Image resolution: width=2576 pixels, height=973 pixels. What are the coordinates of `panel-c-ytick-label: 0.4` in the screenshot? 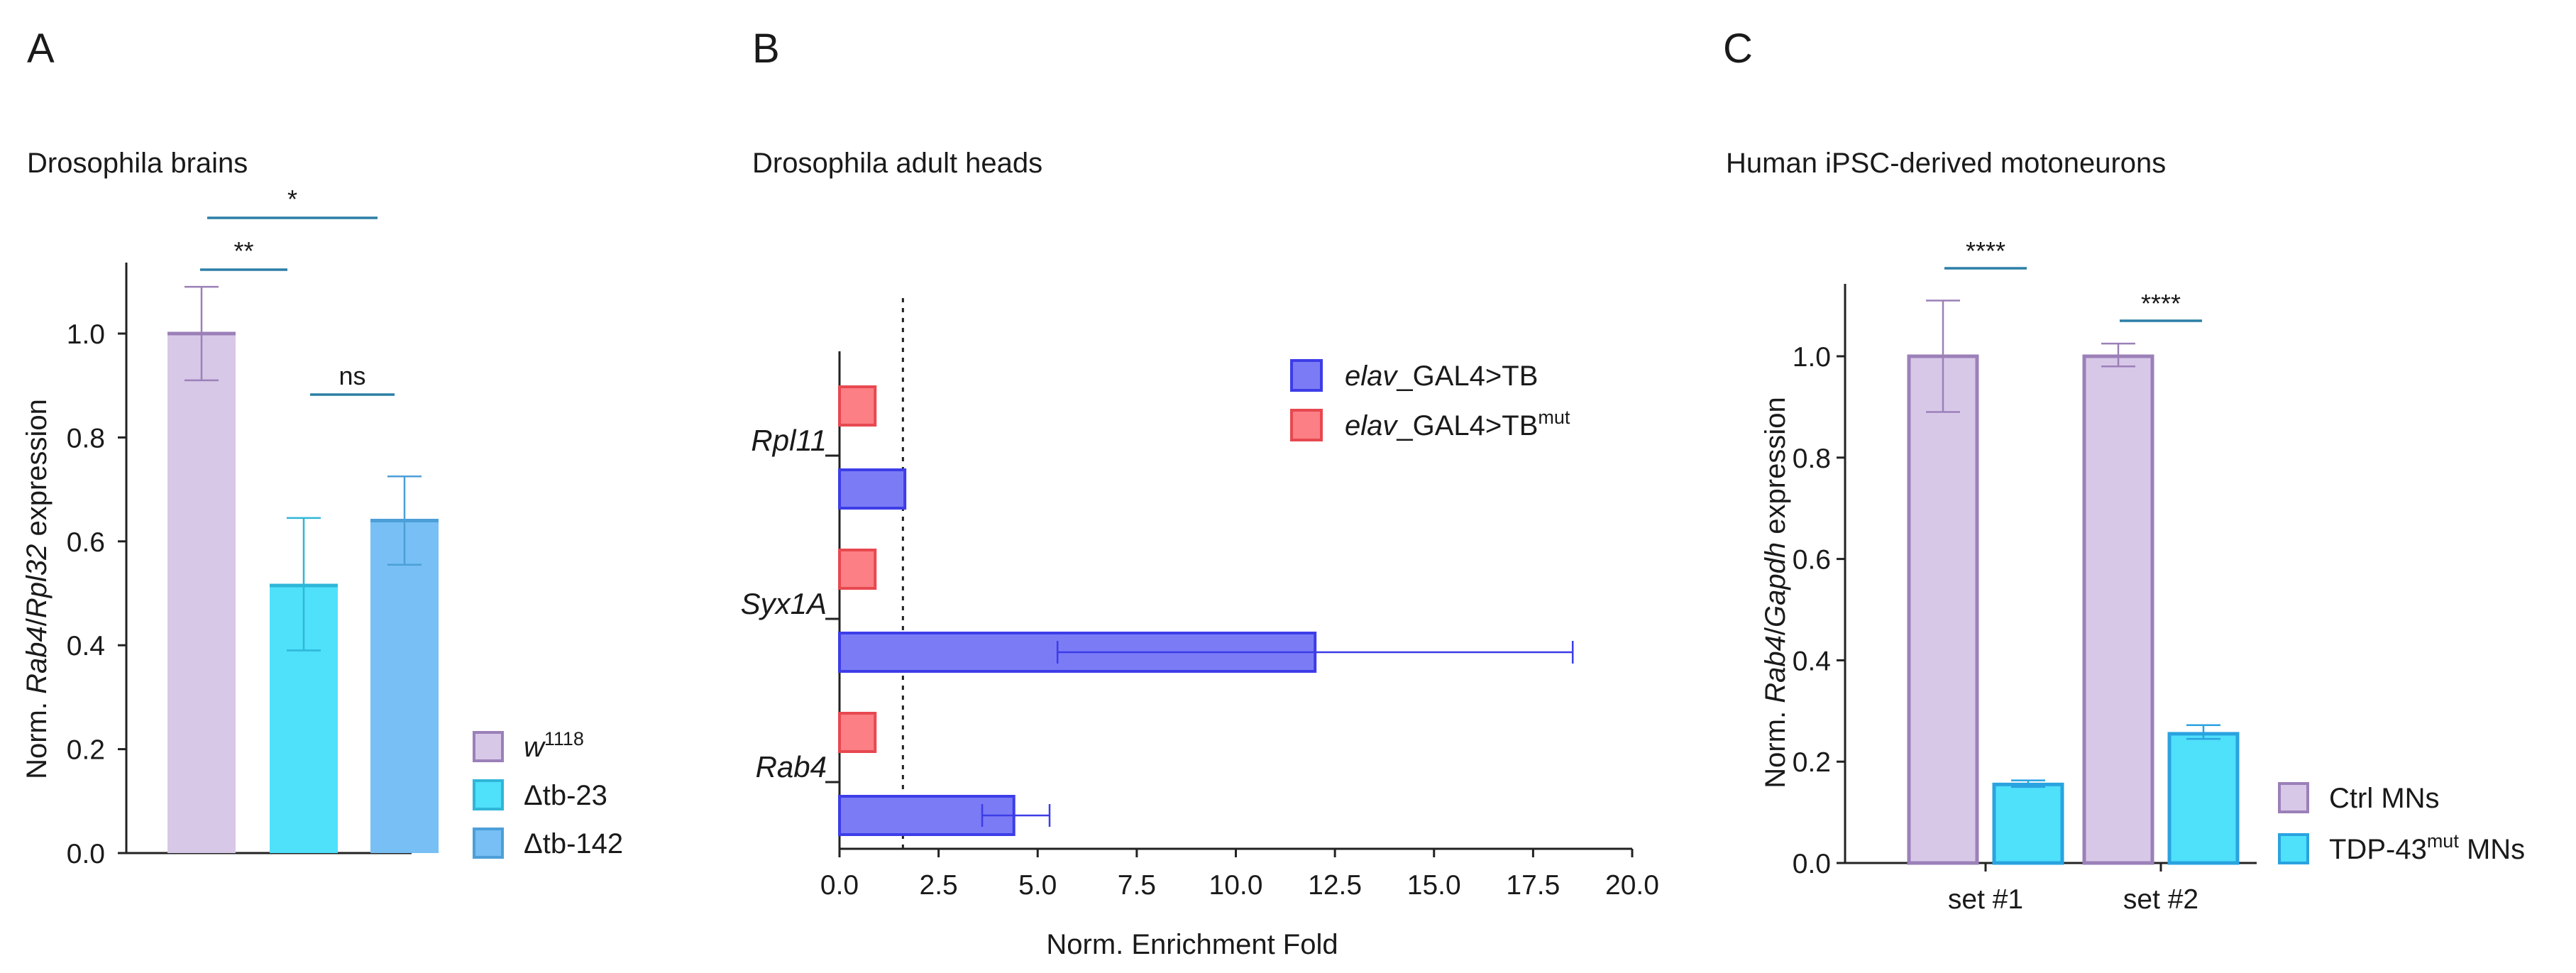 It's located at (1812, 661).